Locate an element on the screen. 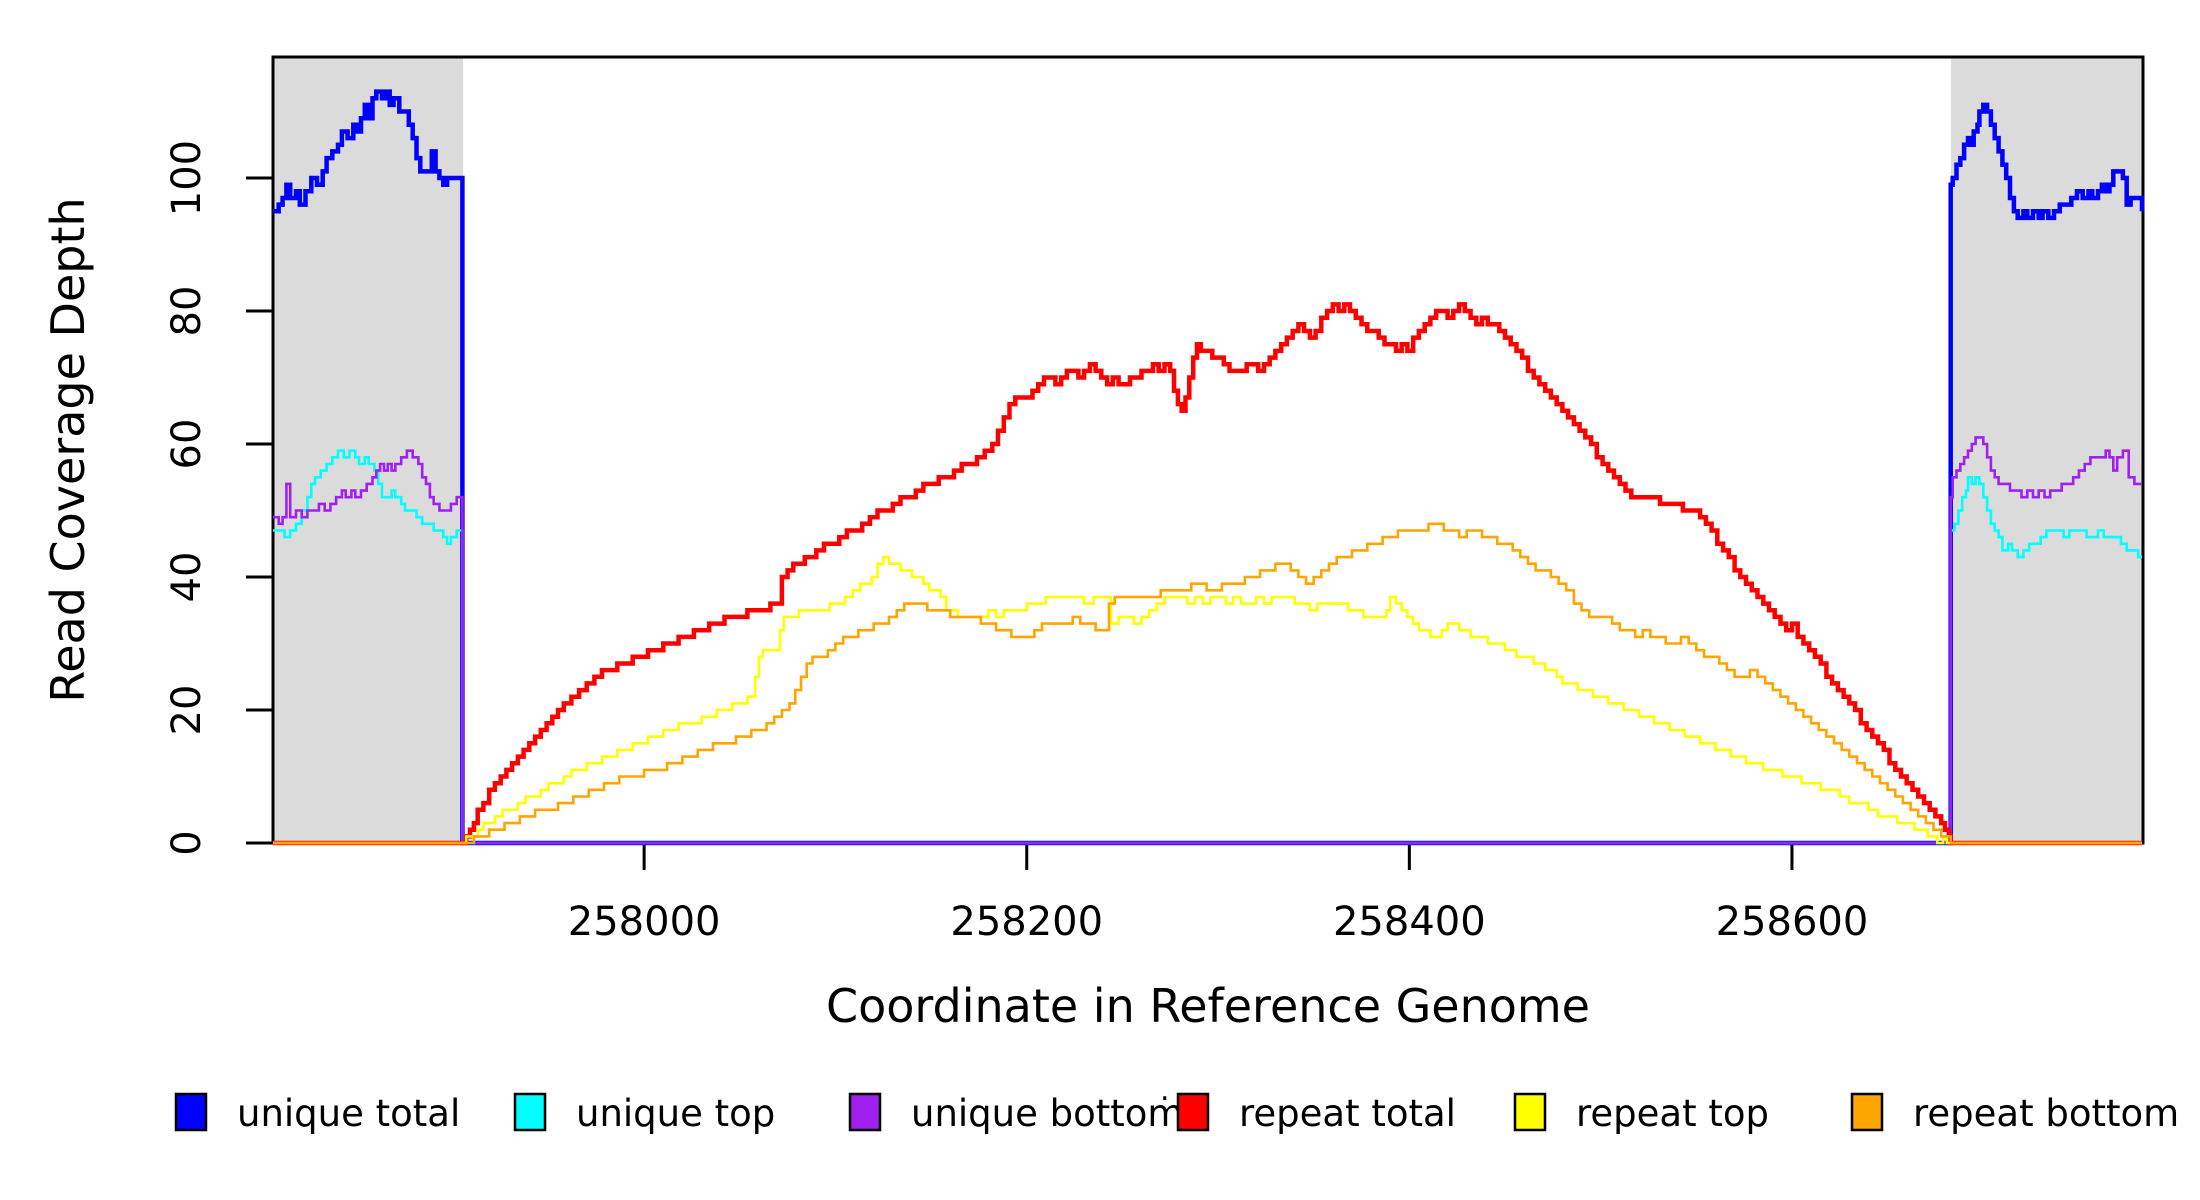 The width and height of the screenshot is (2200, 1200). legend-item-repeat-total: repeat total is located at coordinates (1316, 1113).